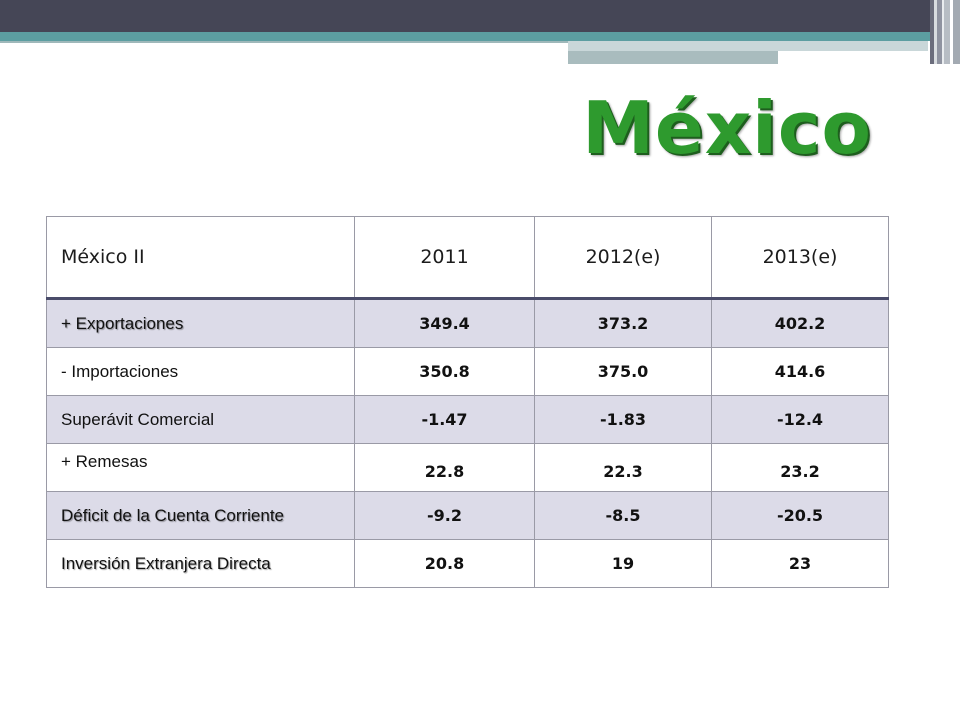 This screenshot has width=960, height=720. I want to click on row-label: Superávit Comercial, so click(200, 419).